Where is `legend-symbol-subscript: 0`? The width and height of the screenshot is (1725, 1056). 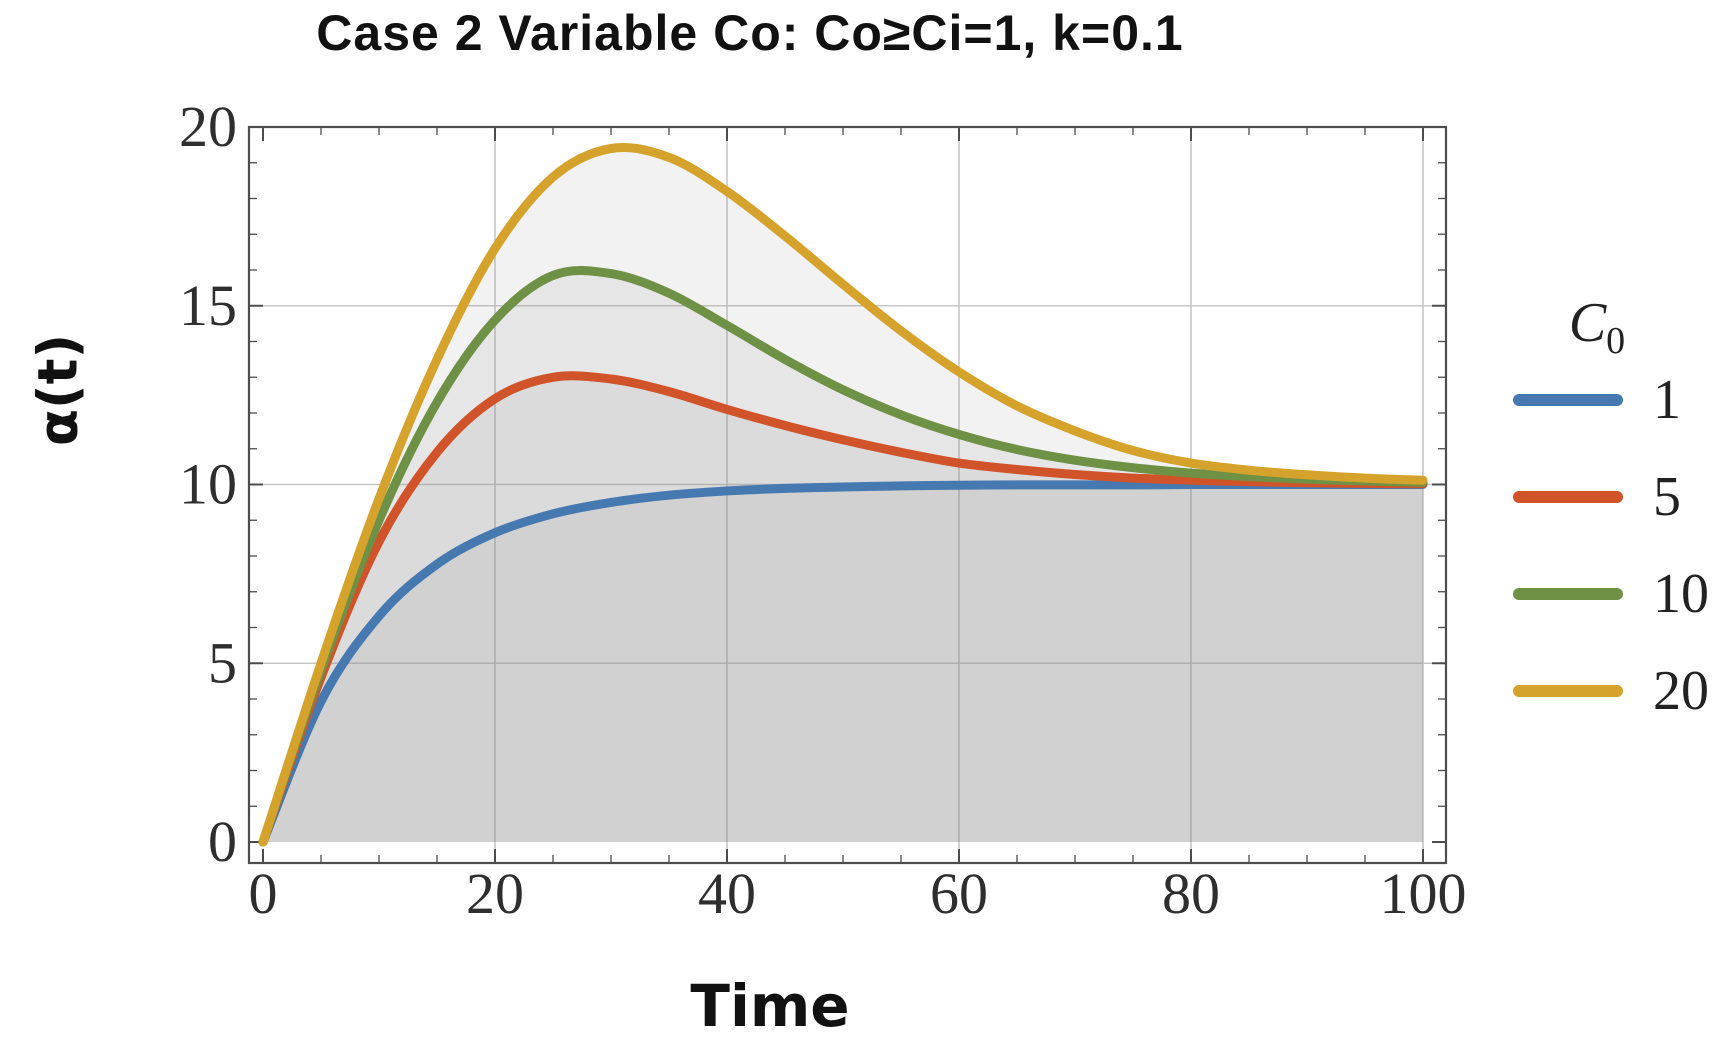 legend-symbol-subscript: 0 is located at coordinates (1616, 341).